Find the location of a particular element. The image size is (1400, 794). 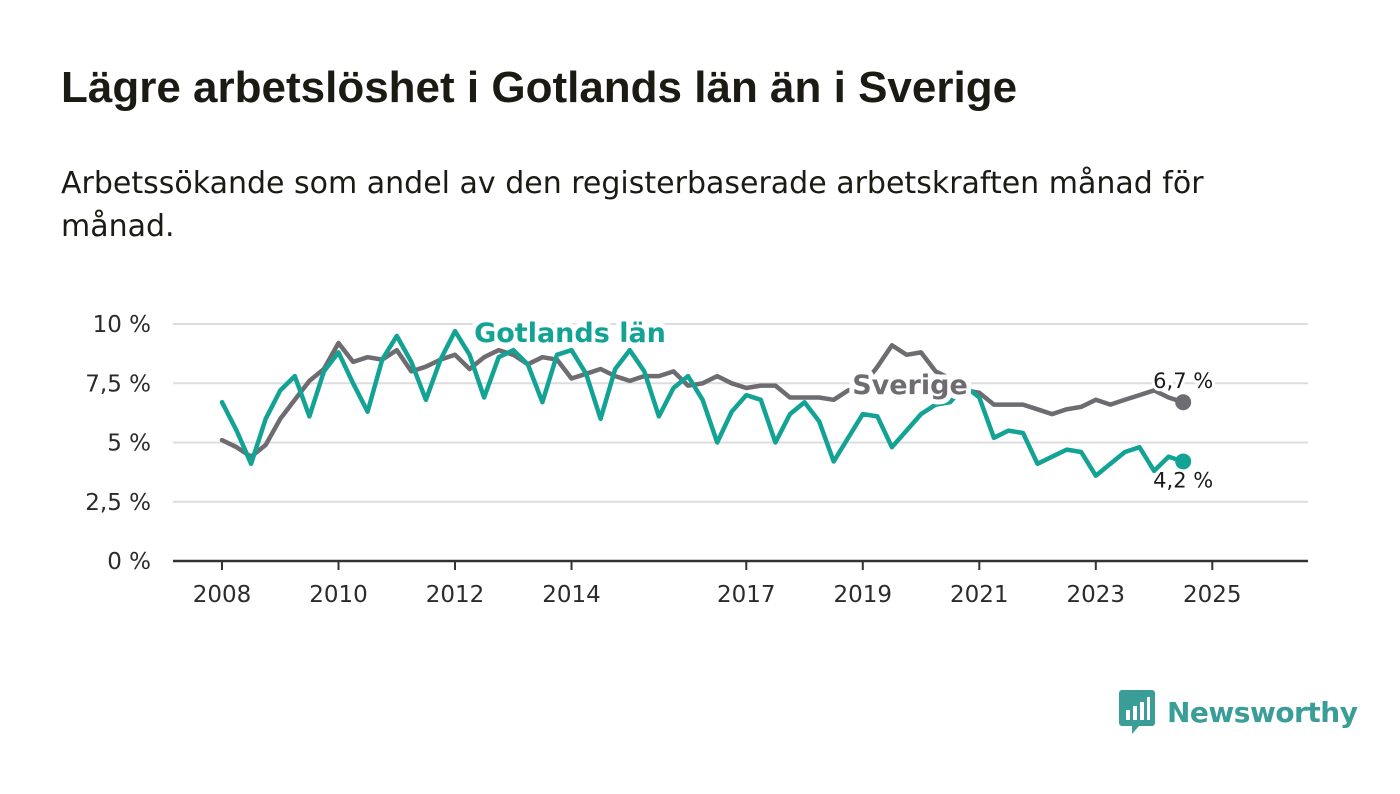

newsworthy-logo: Newsworthy is located at coordinates (1238, 712).